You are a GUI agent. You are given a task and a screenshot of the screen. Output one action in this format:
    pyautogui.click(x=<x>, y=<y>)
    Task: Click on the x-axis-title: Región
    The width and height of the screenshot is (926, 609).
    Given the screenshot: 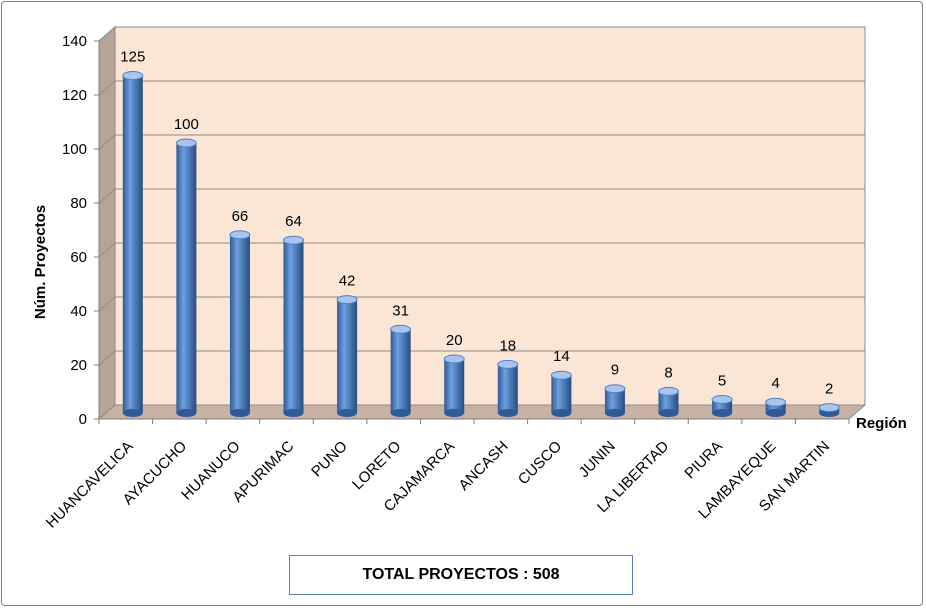 What is the action you would take?
    pyautogui.click(x=881, y=423)
    